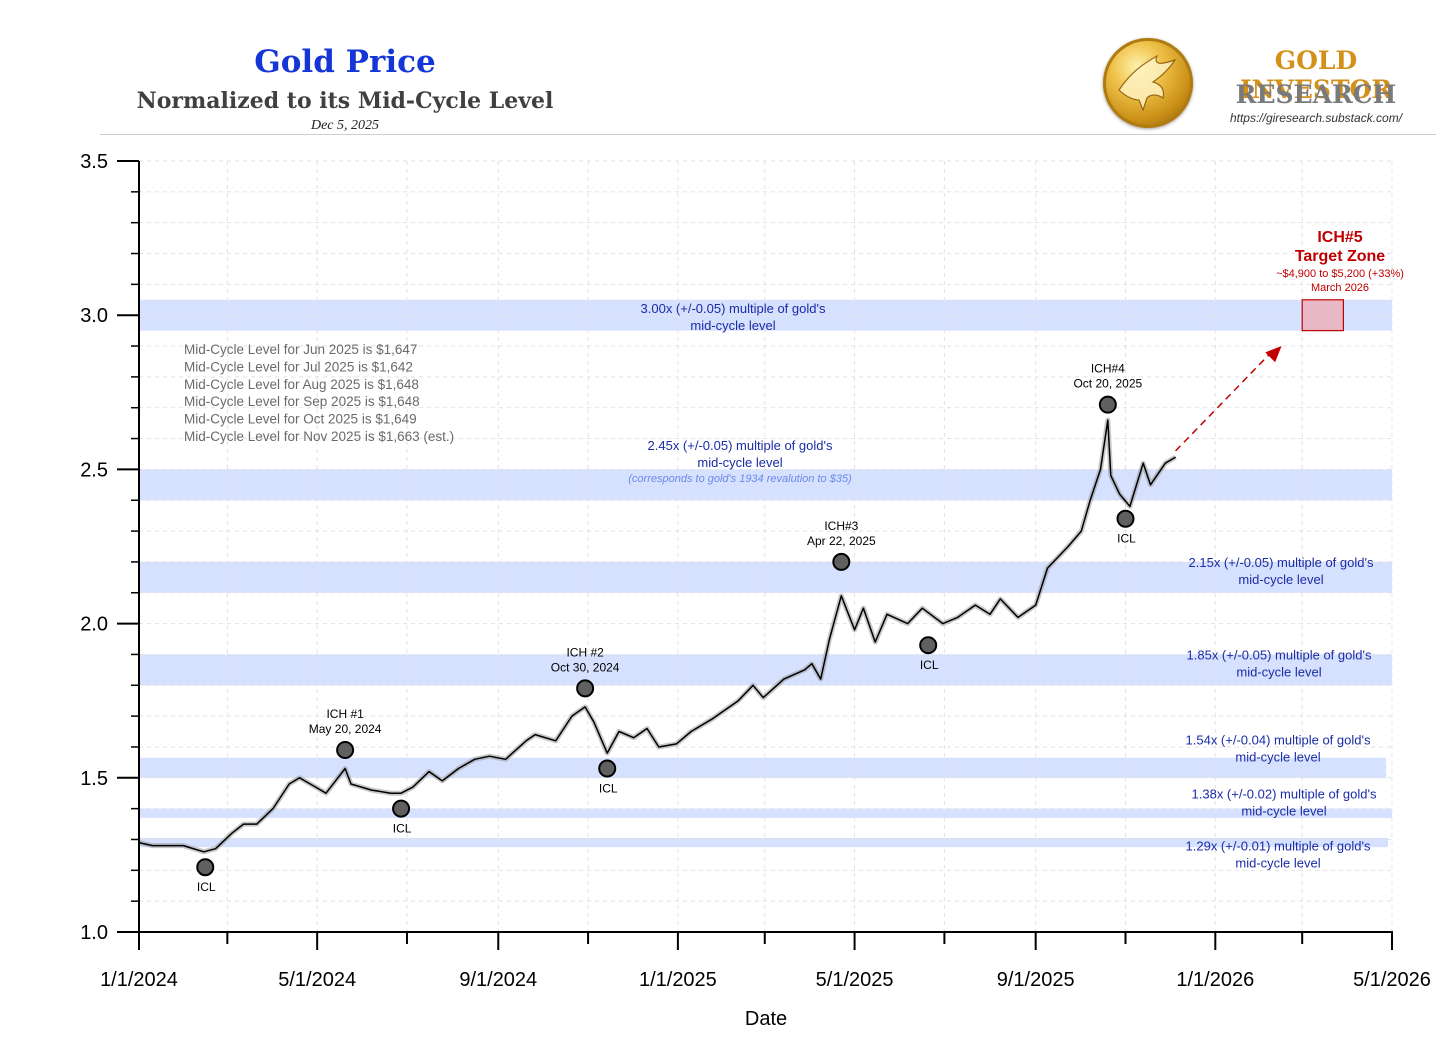 The image size is (1456, 1041). Describe the element at coordinates (300, 349) in the screenshot. I see `mid-cycle-note: Mid-Cycle Level for Jun 2025 is $1,647` at that location.